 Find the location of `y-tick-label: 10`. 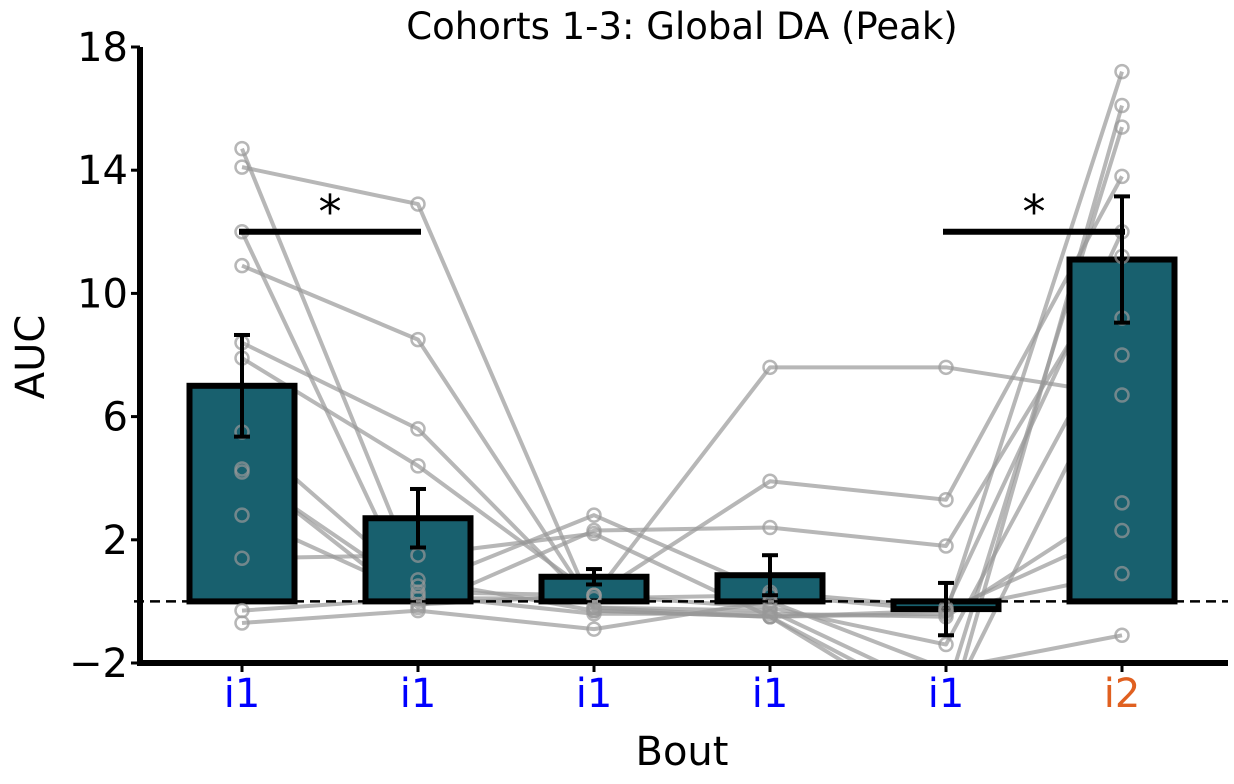

y-tick-label: 10 is located at coordinates (102, 294).